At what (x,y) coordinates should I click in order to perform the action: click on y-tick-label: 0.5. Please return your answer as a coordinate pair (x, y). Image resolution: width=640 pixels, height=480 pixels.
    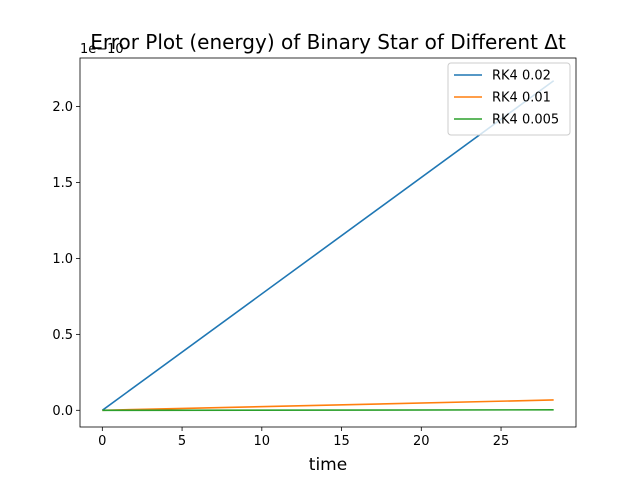
    Looking at the image, I should click on (62, 335).